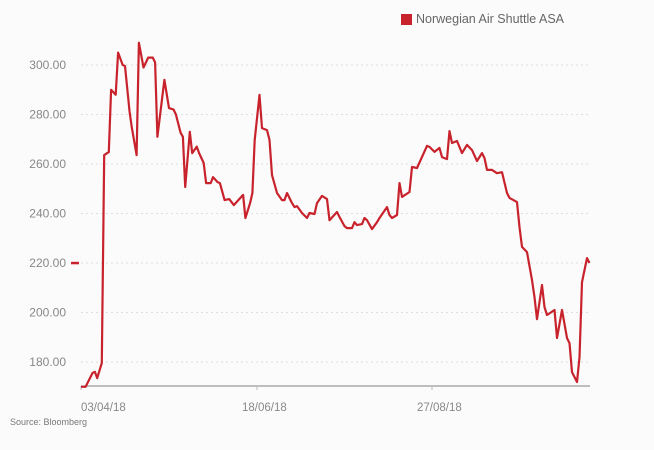 The height and width of the screenshot is (450, 654). I want to click on legend: Norwegian Air Shuttle ASA, so click(482, 19).